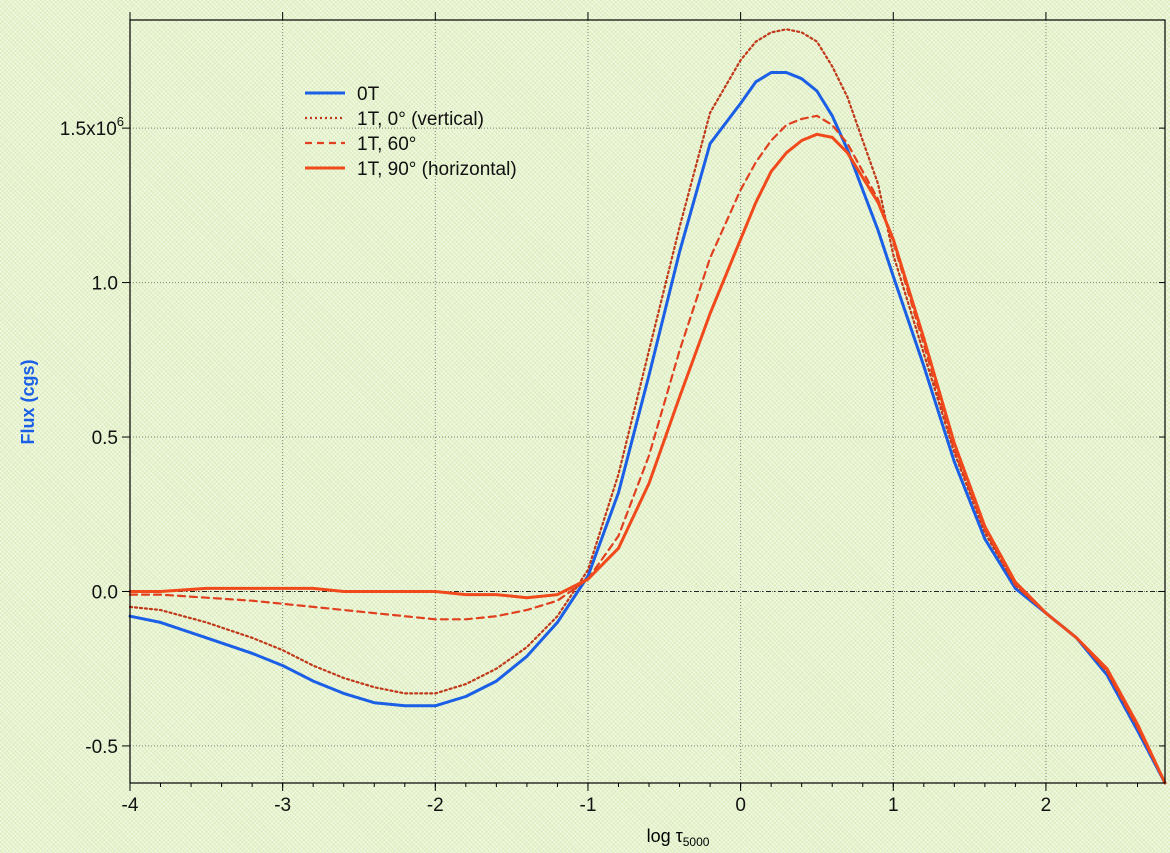  Describe the element at coordinates (386, 144) in the screenshot. I see `legend-label-2: 1T, 60°` at that location.